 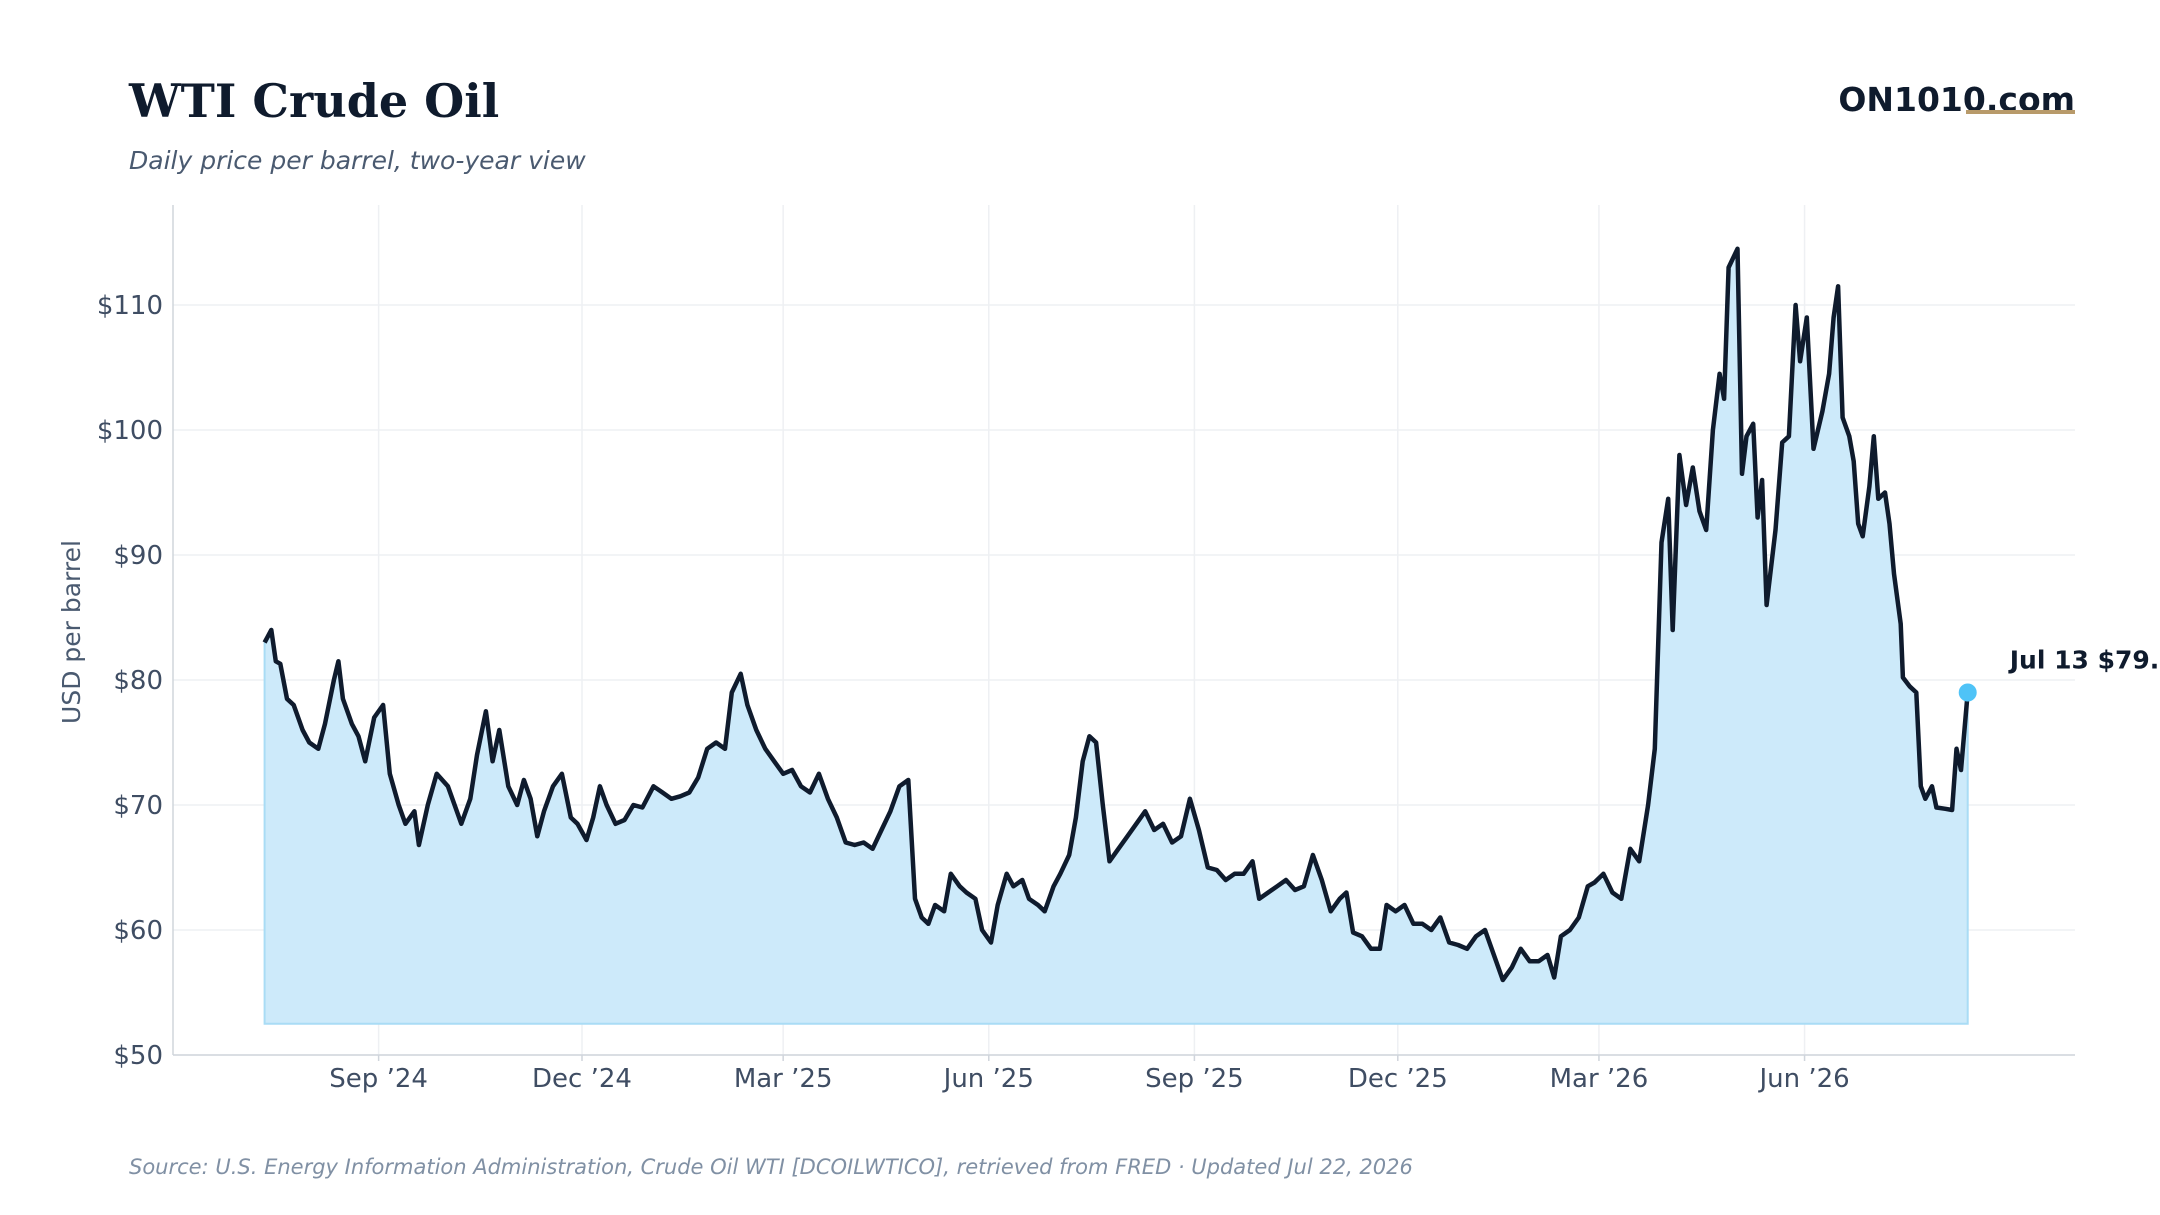 What do you see at coordinates (2020, 112) in the screenshot?
I see `brand-underline` at bounding box center [2020, 112].